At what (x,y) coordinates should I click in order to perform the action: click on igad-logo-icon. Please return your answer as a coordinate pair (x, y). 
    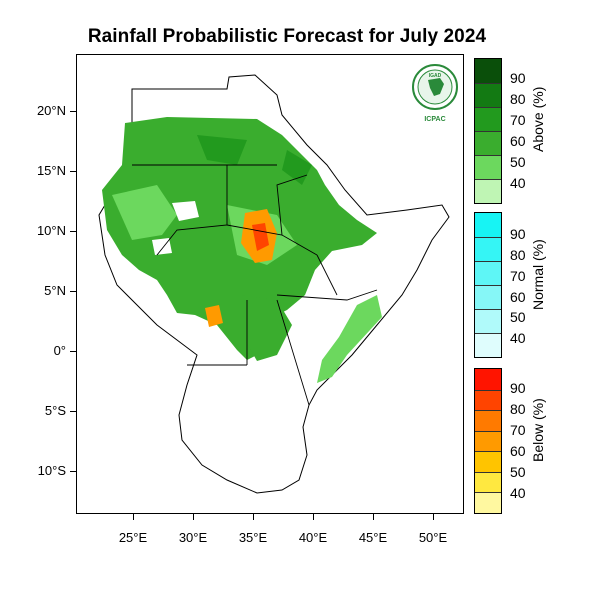
    Looking at the image, I should click on (435, 87).